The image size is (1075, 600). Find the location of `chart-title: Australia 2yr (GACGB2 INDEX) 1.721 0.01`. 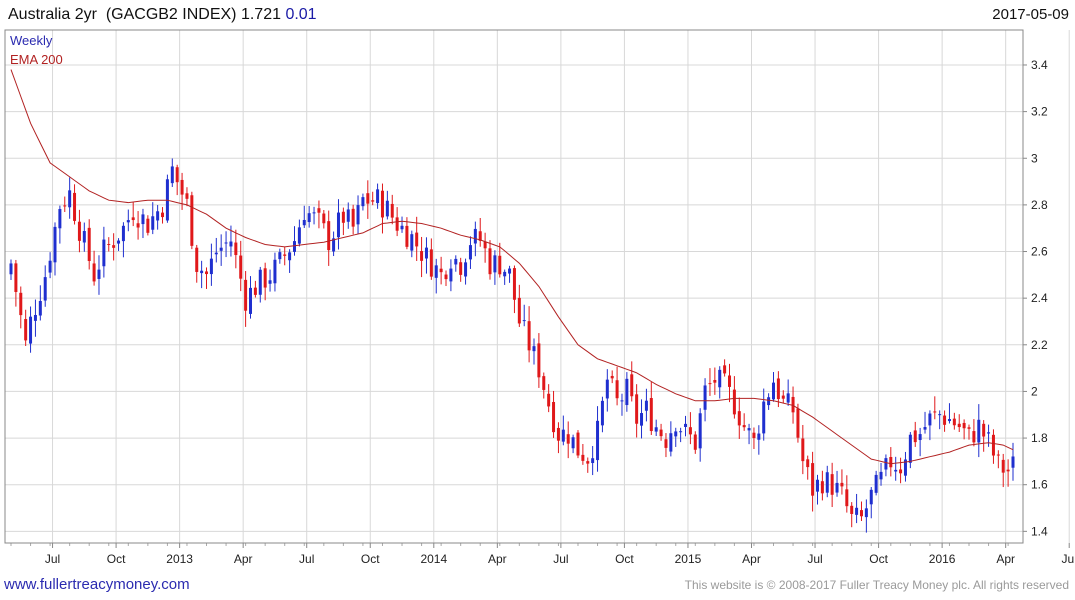

chart-title: Australia 2yr (GACGB2 INDEX) 1.721 0.01 is located at coordinates (162, 15).